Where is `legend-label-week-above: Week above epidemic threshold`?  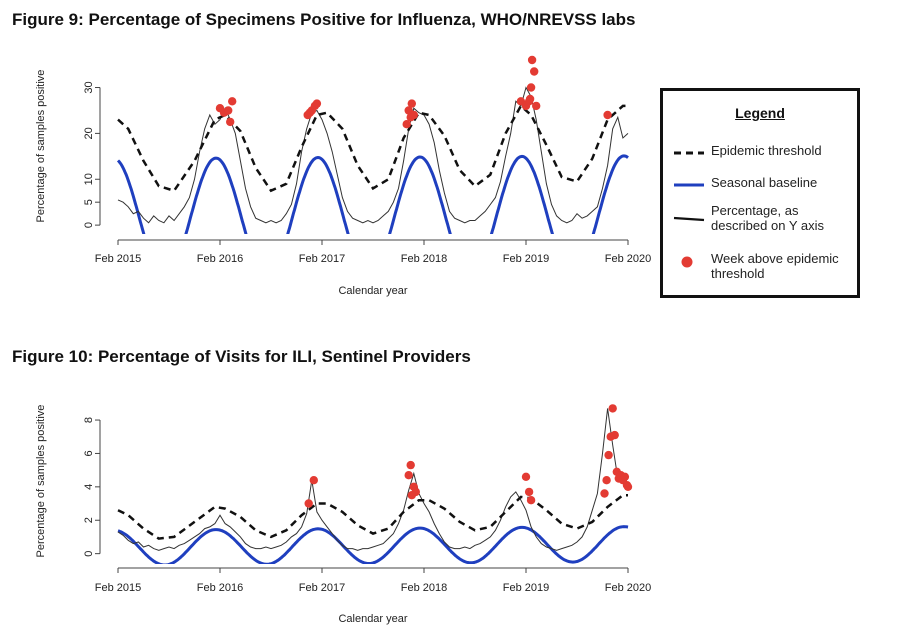
legend-label-week-above: Week above epidemic threshold is located at coordinates (775, 266).